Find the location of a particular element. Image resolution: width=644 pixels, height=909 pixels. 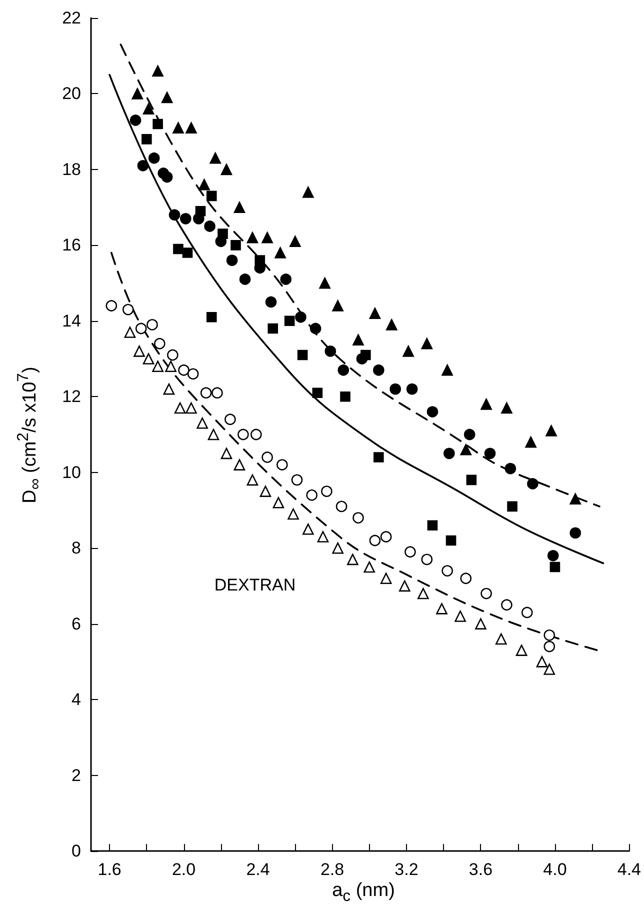

annotation: DEXTRAN is located at coordinates (255, 585).